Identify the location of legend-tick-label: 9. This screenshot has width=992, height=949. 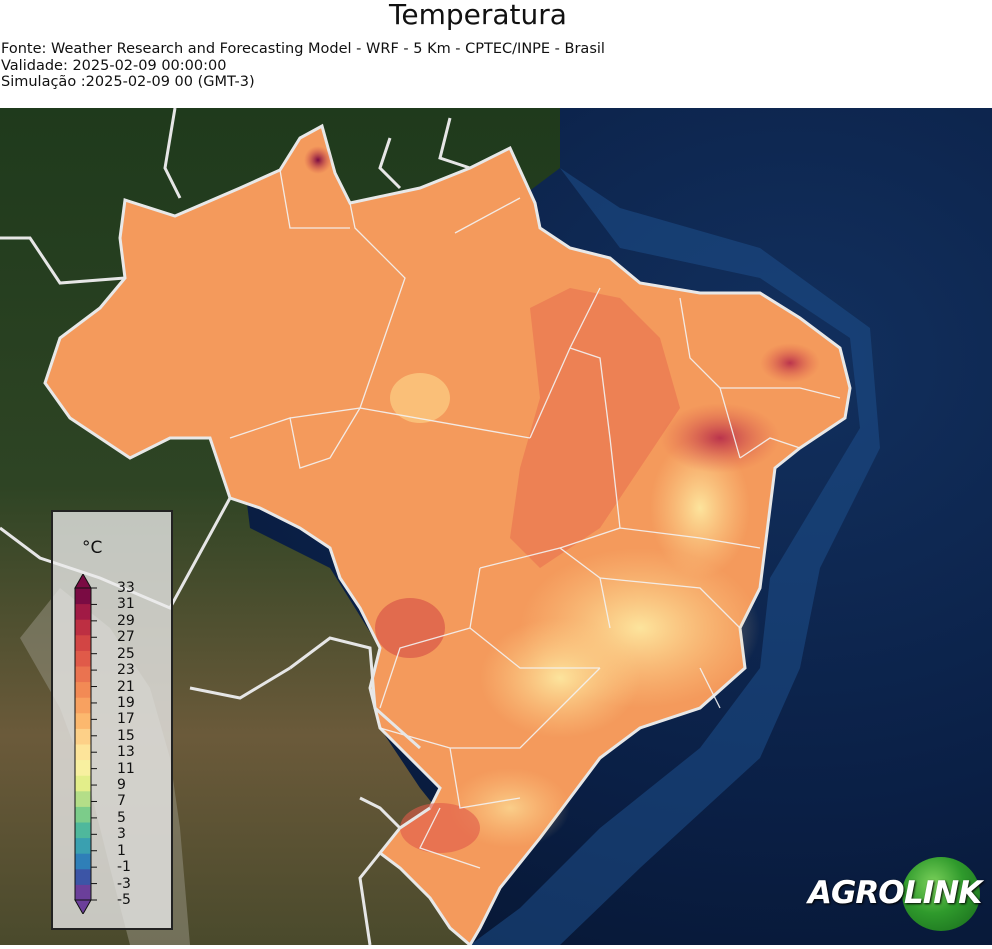
(121, 785).